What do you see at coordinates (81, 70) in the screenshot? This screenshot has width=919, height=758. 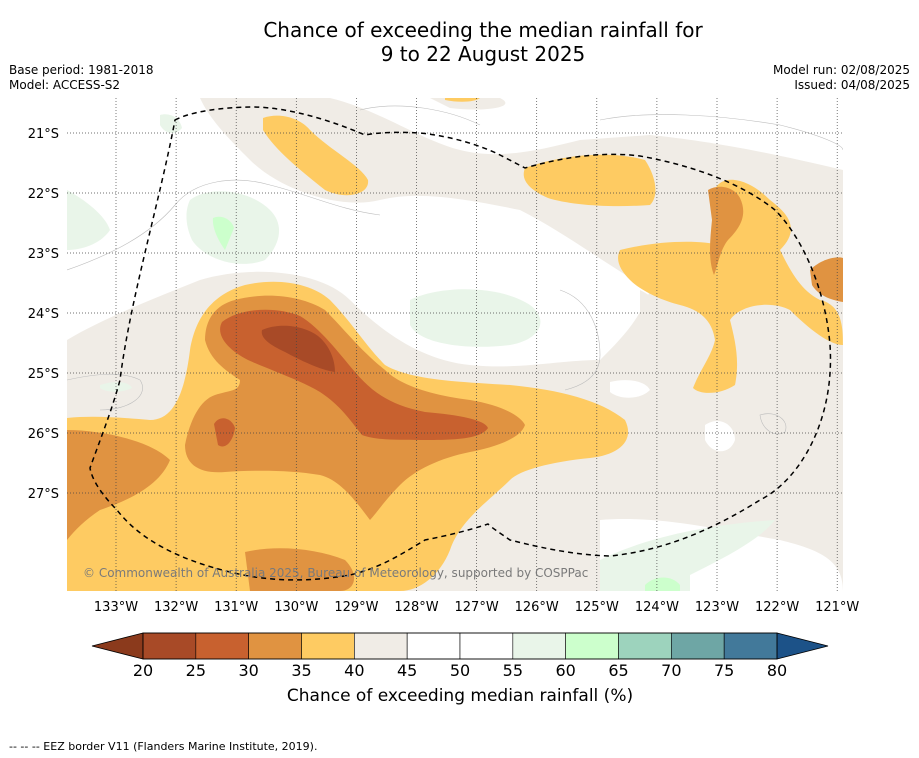 I see `base-period: Base period: 1981-2018` at bounding box center [81, 70].